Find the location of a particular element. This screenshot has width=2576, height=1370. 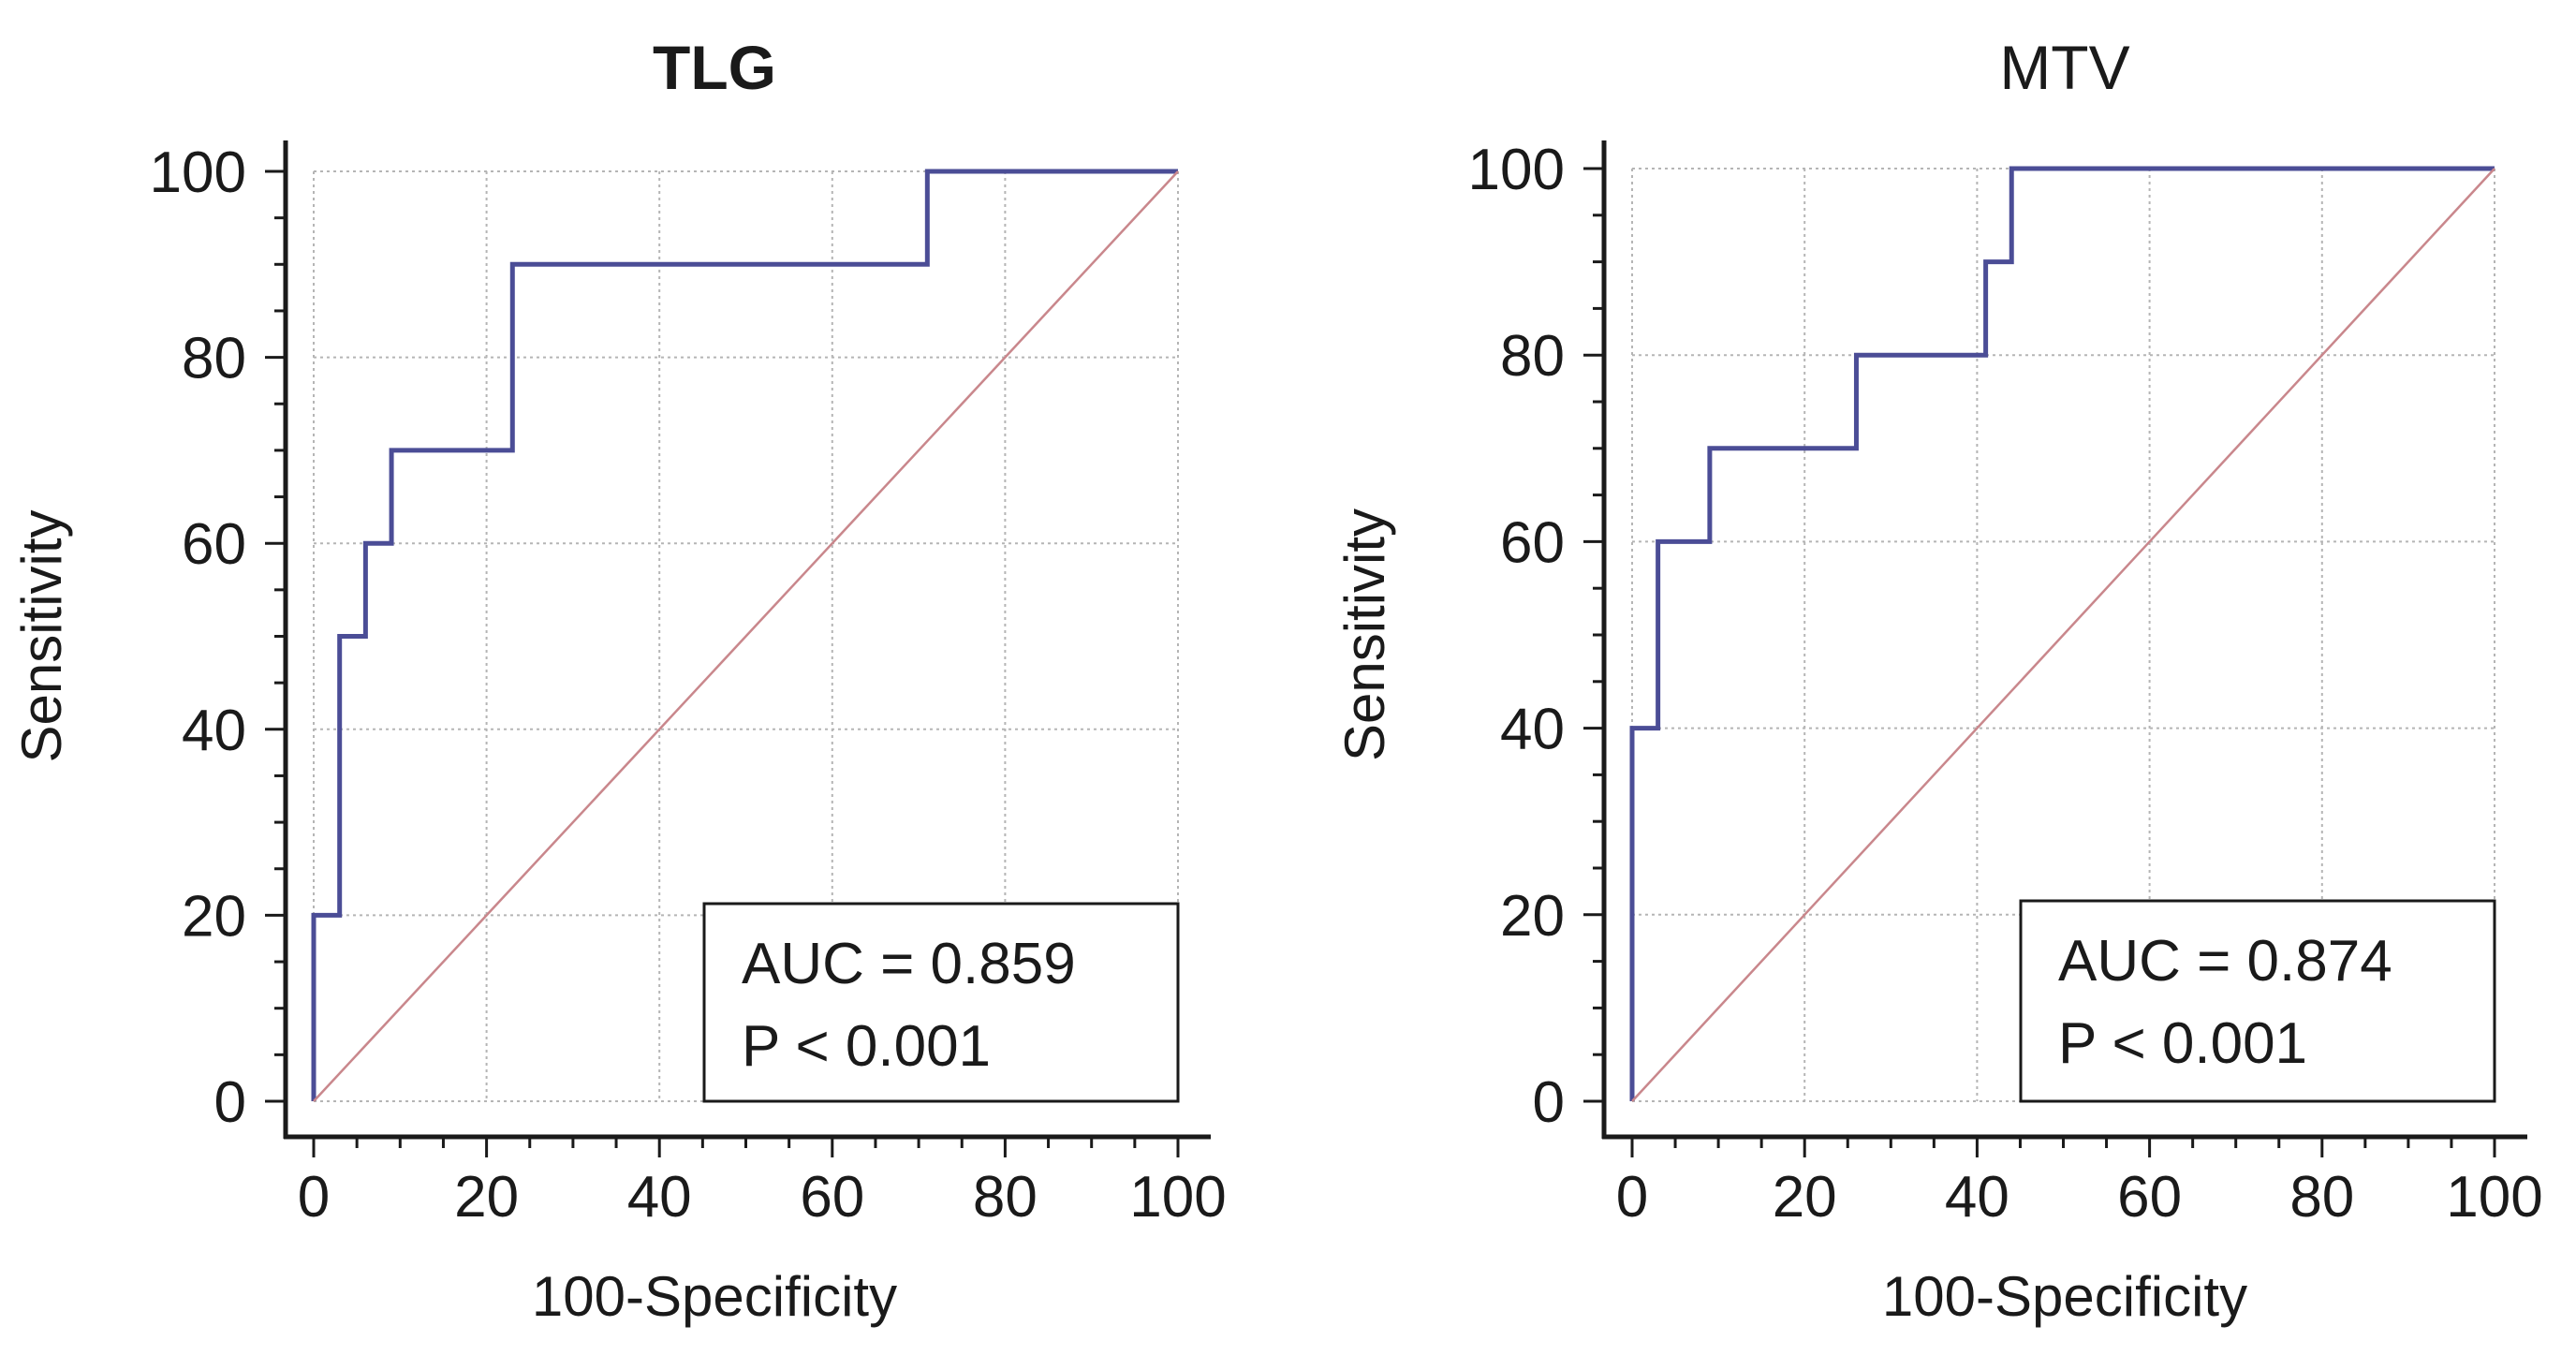

auc-value-text: AUC = 0.859 is located at coordinates (909, 964).